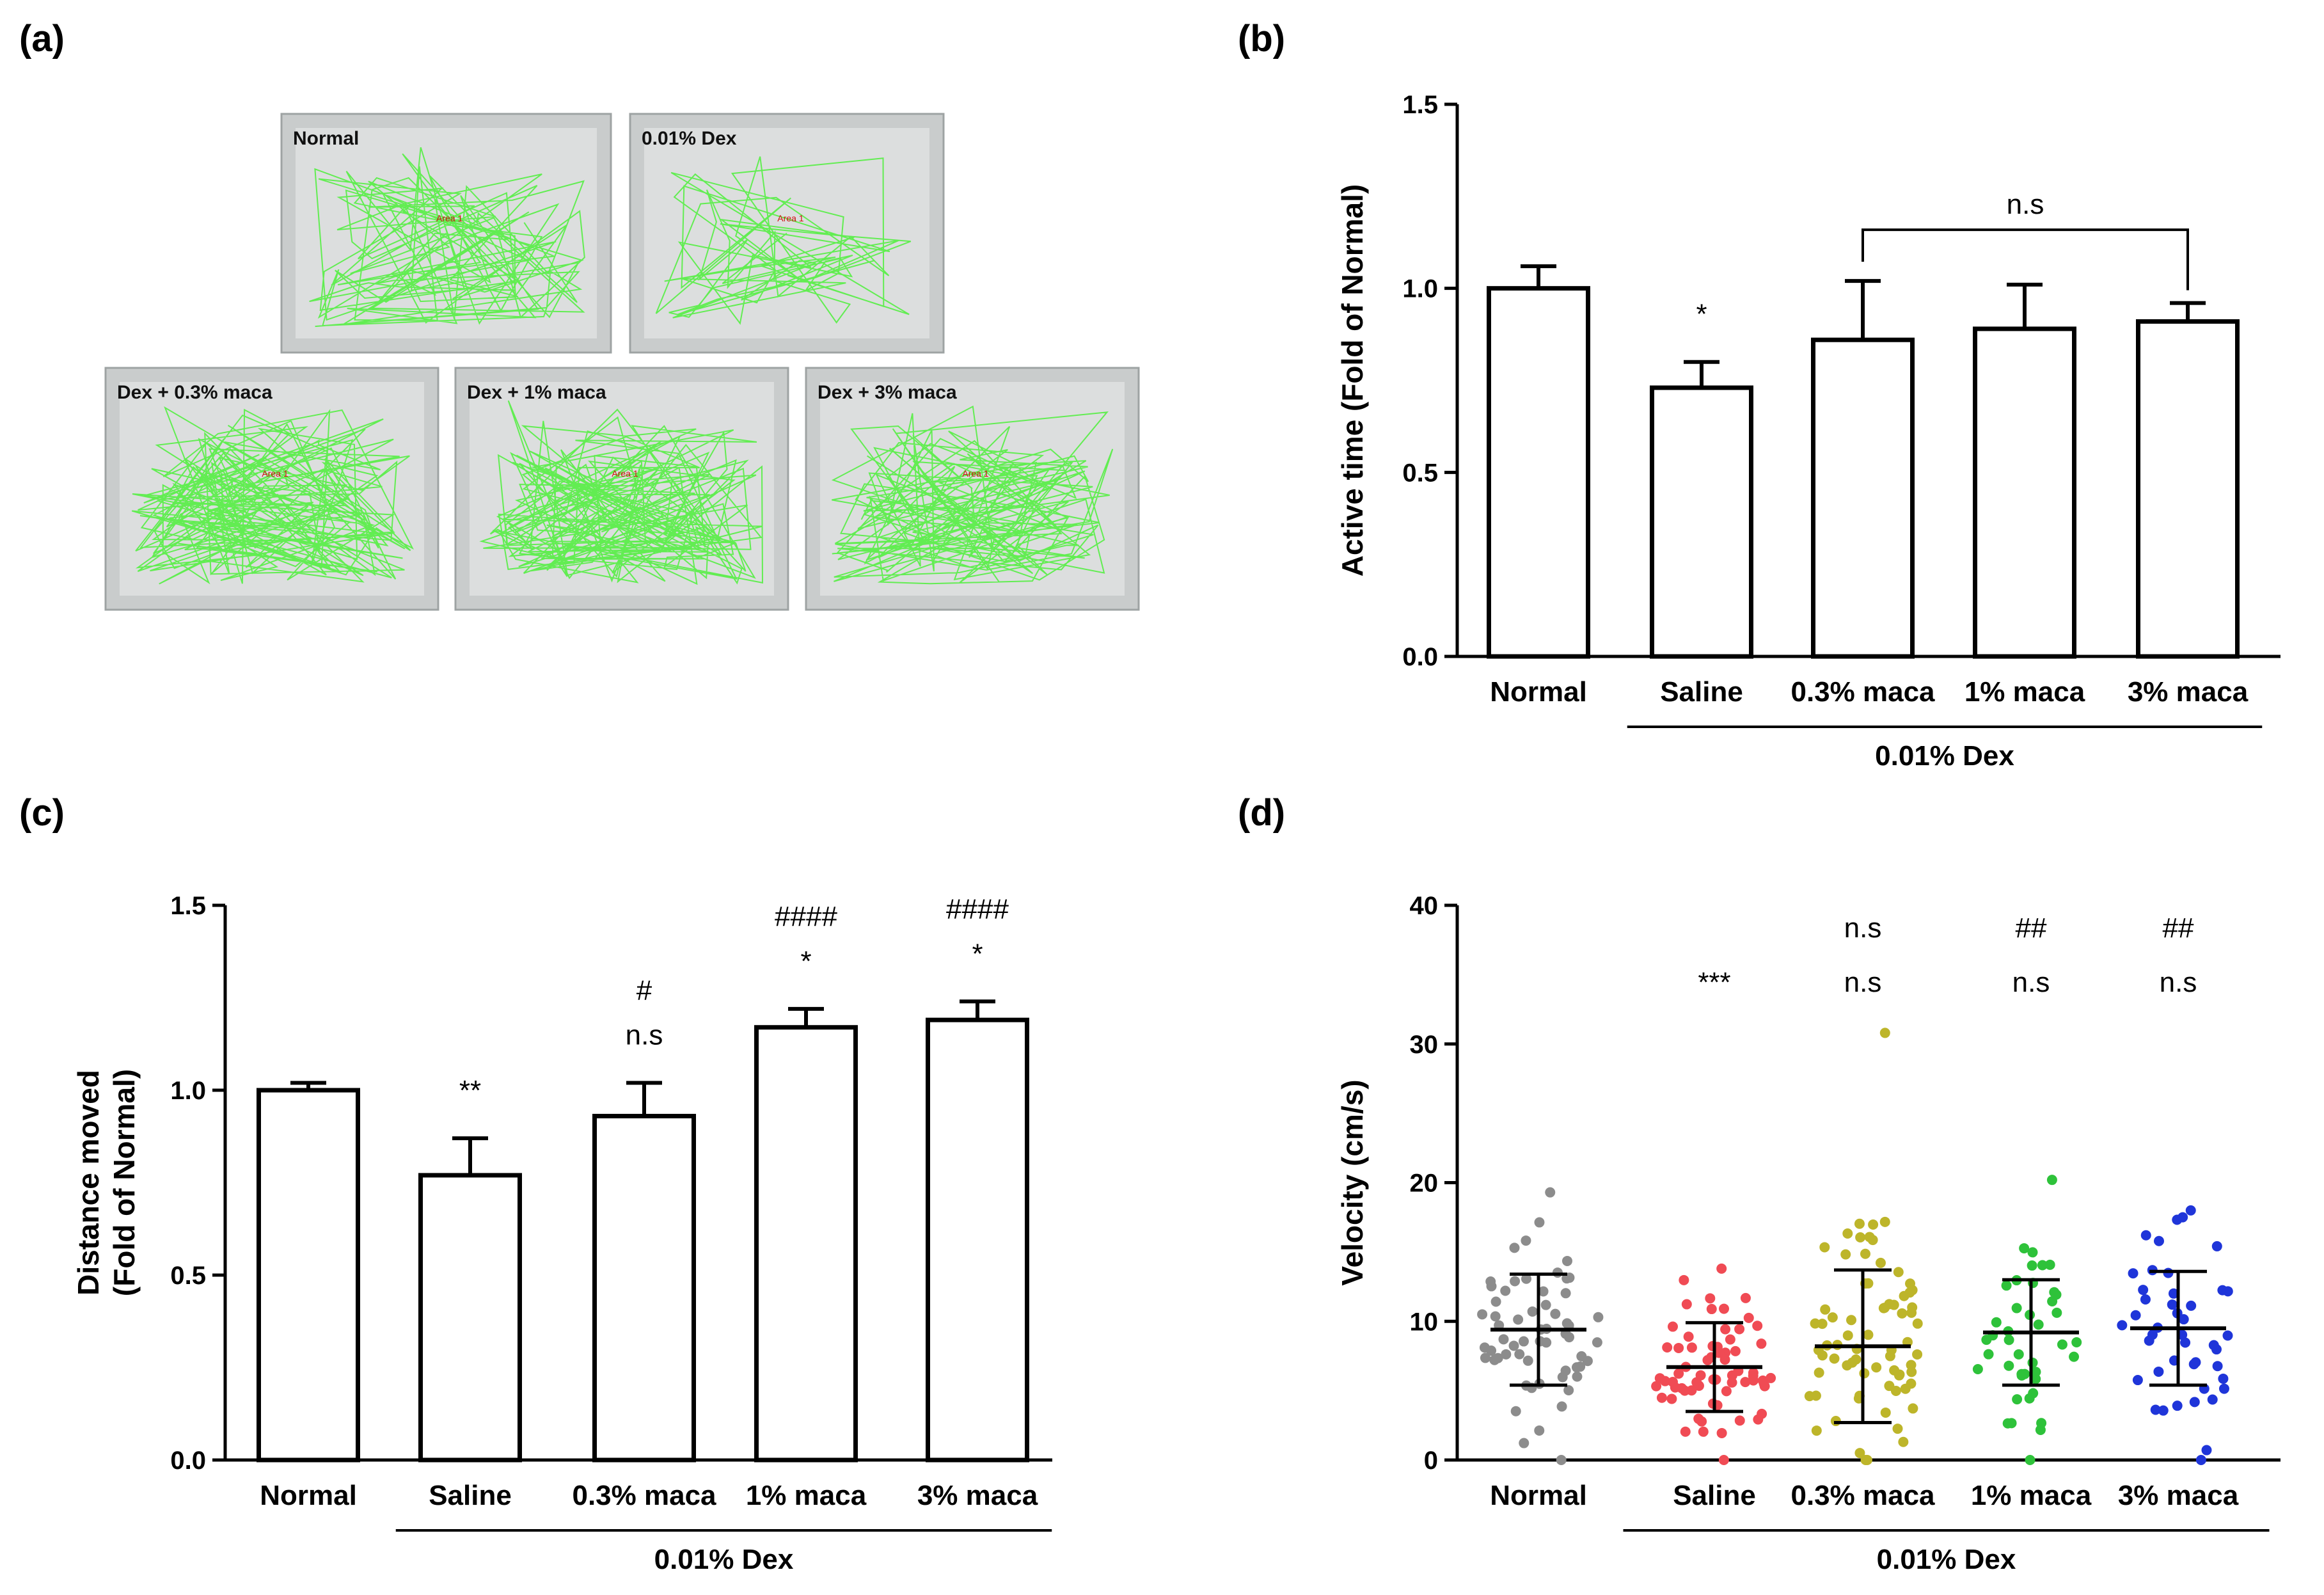 Image resolution: width=2324 pixels, height=1595 pixels. What do you see at coordinates (470, 1496) in the screenshot?
I see `x-tick-label: Saline` at bounding box center [470, 1496].